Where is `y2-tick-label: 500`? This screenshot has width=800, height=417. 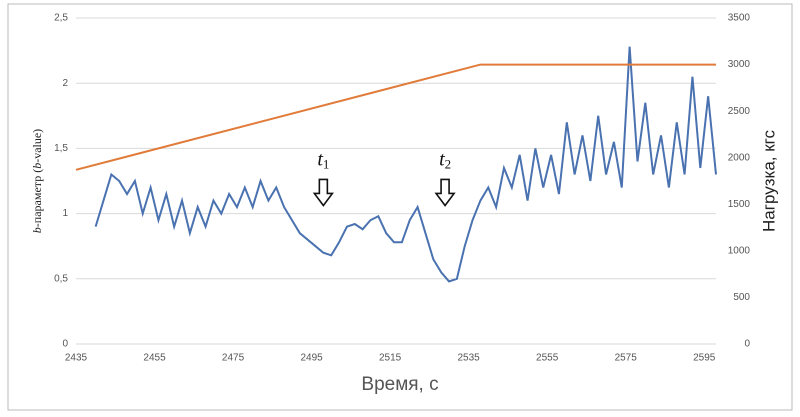
y2-tick-label: 500 is located at coordinates (741, 297).